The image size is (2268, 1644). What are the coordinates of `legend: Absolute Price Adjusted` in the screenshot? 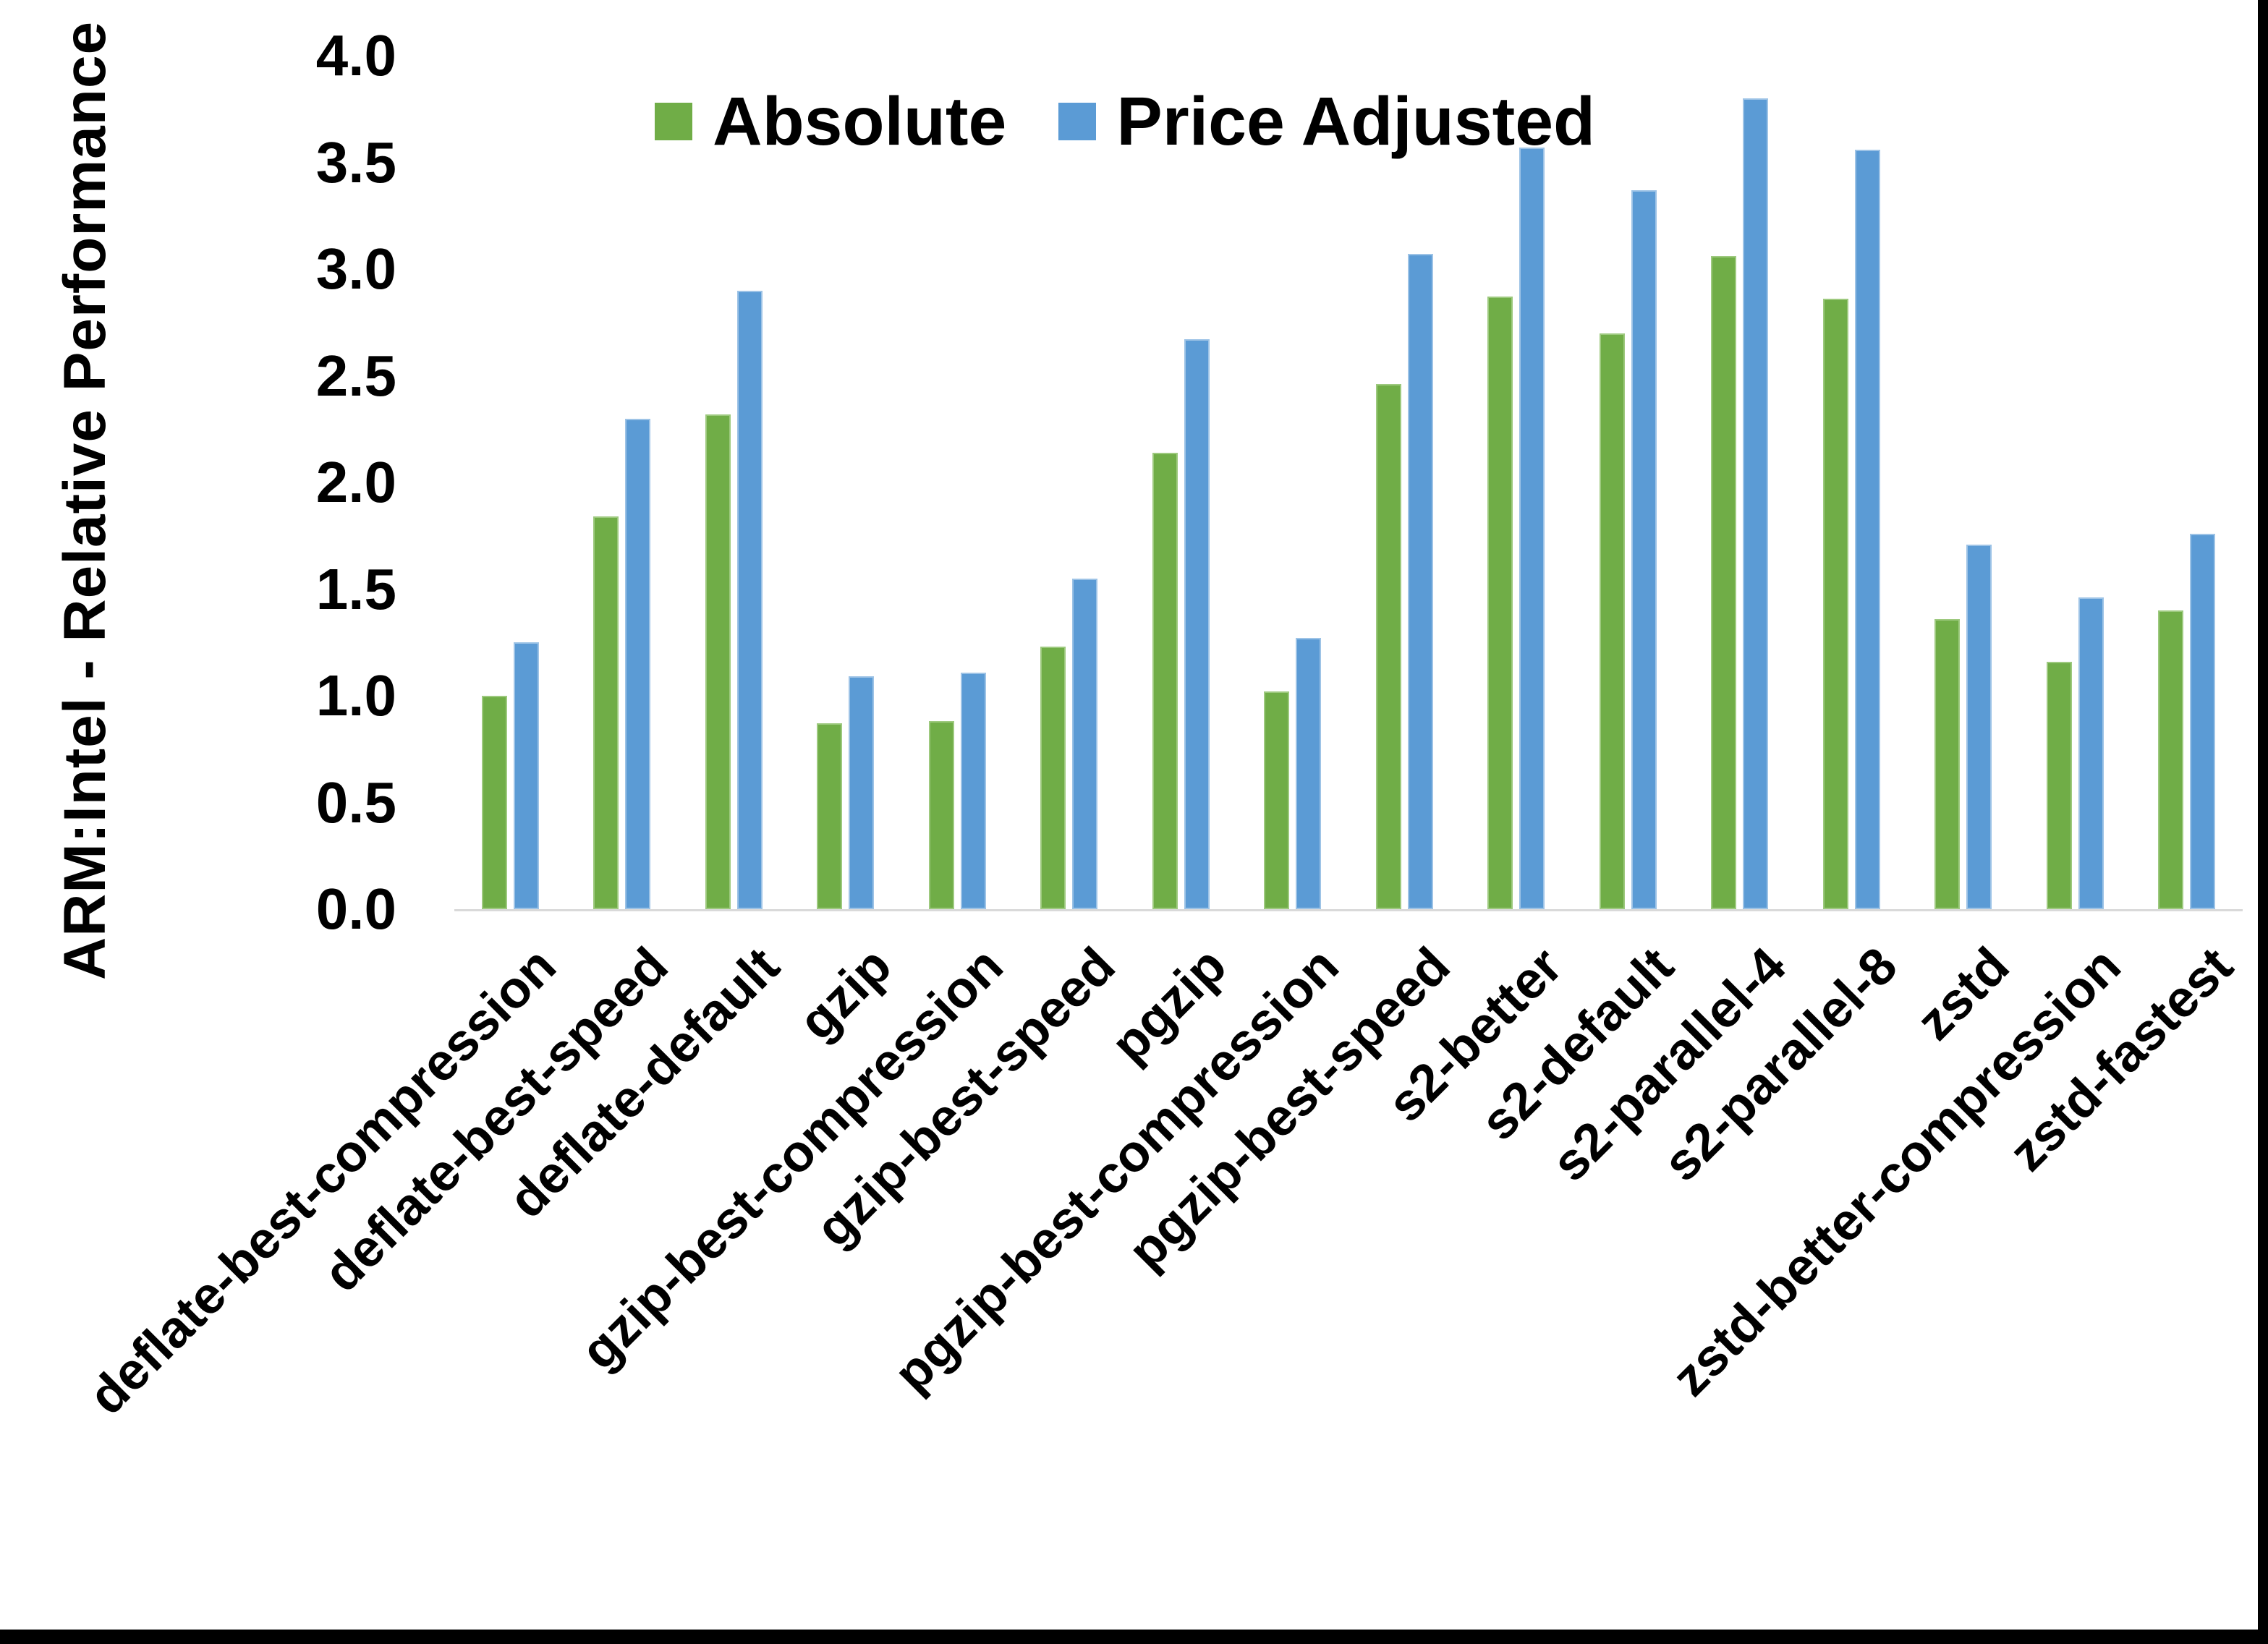 It's located at (1125, 121).